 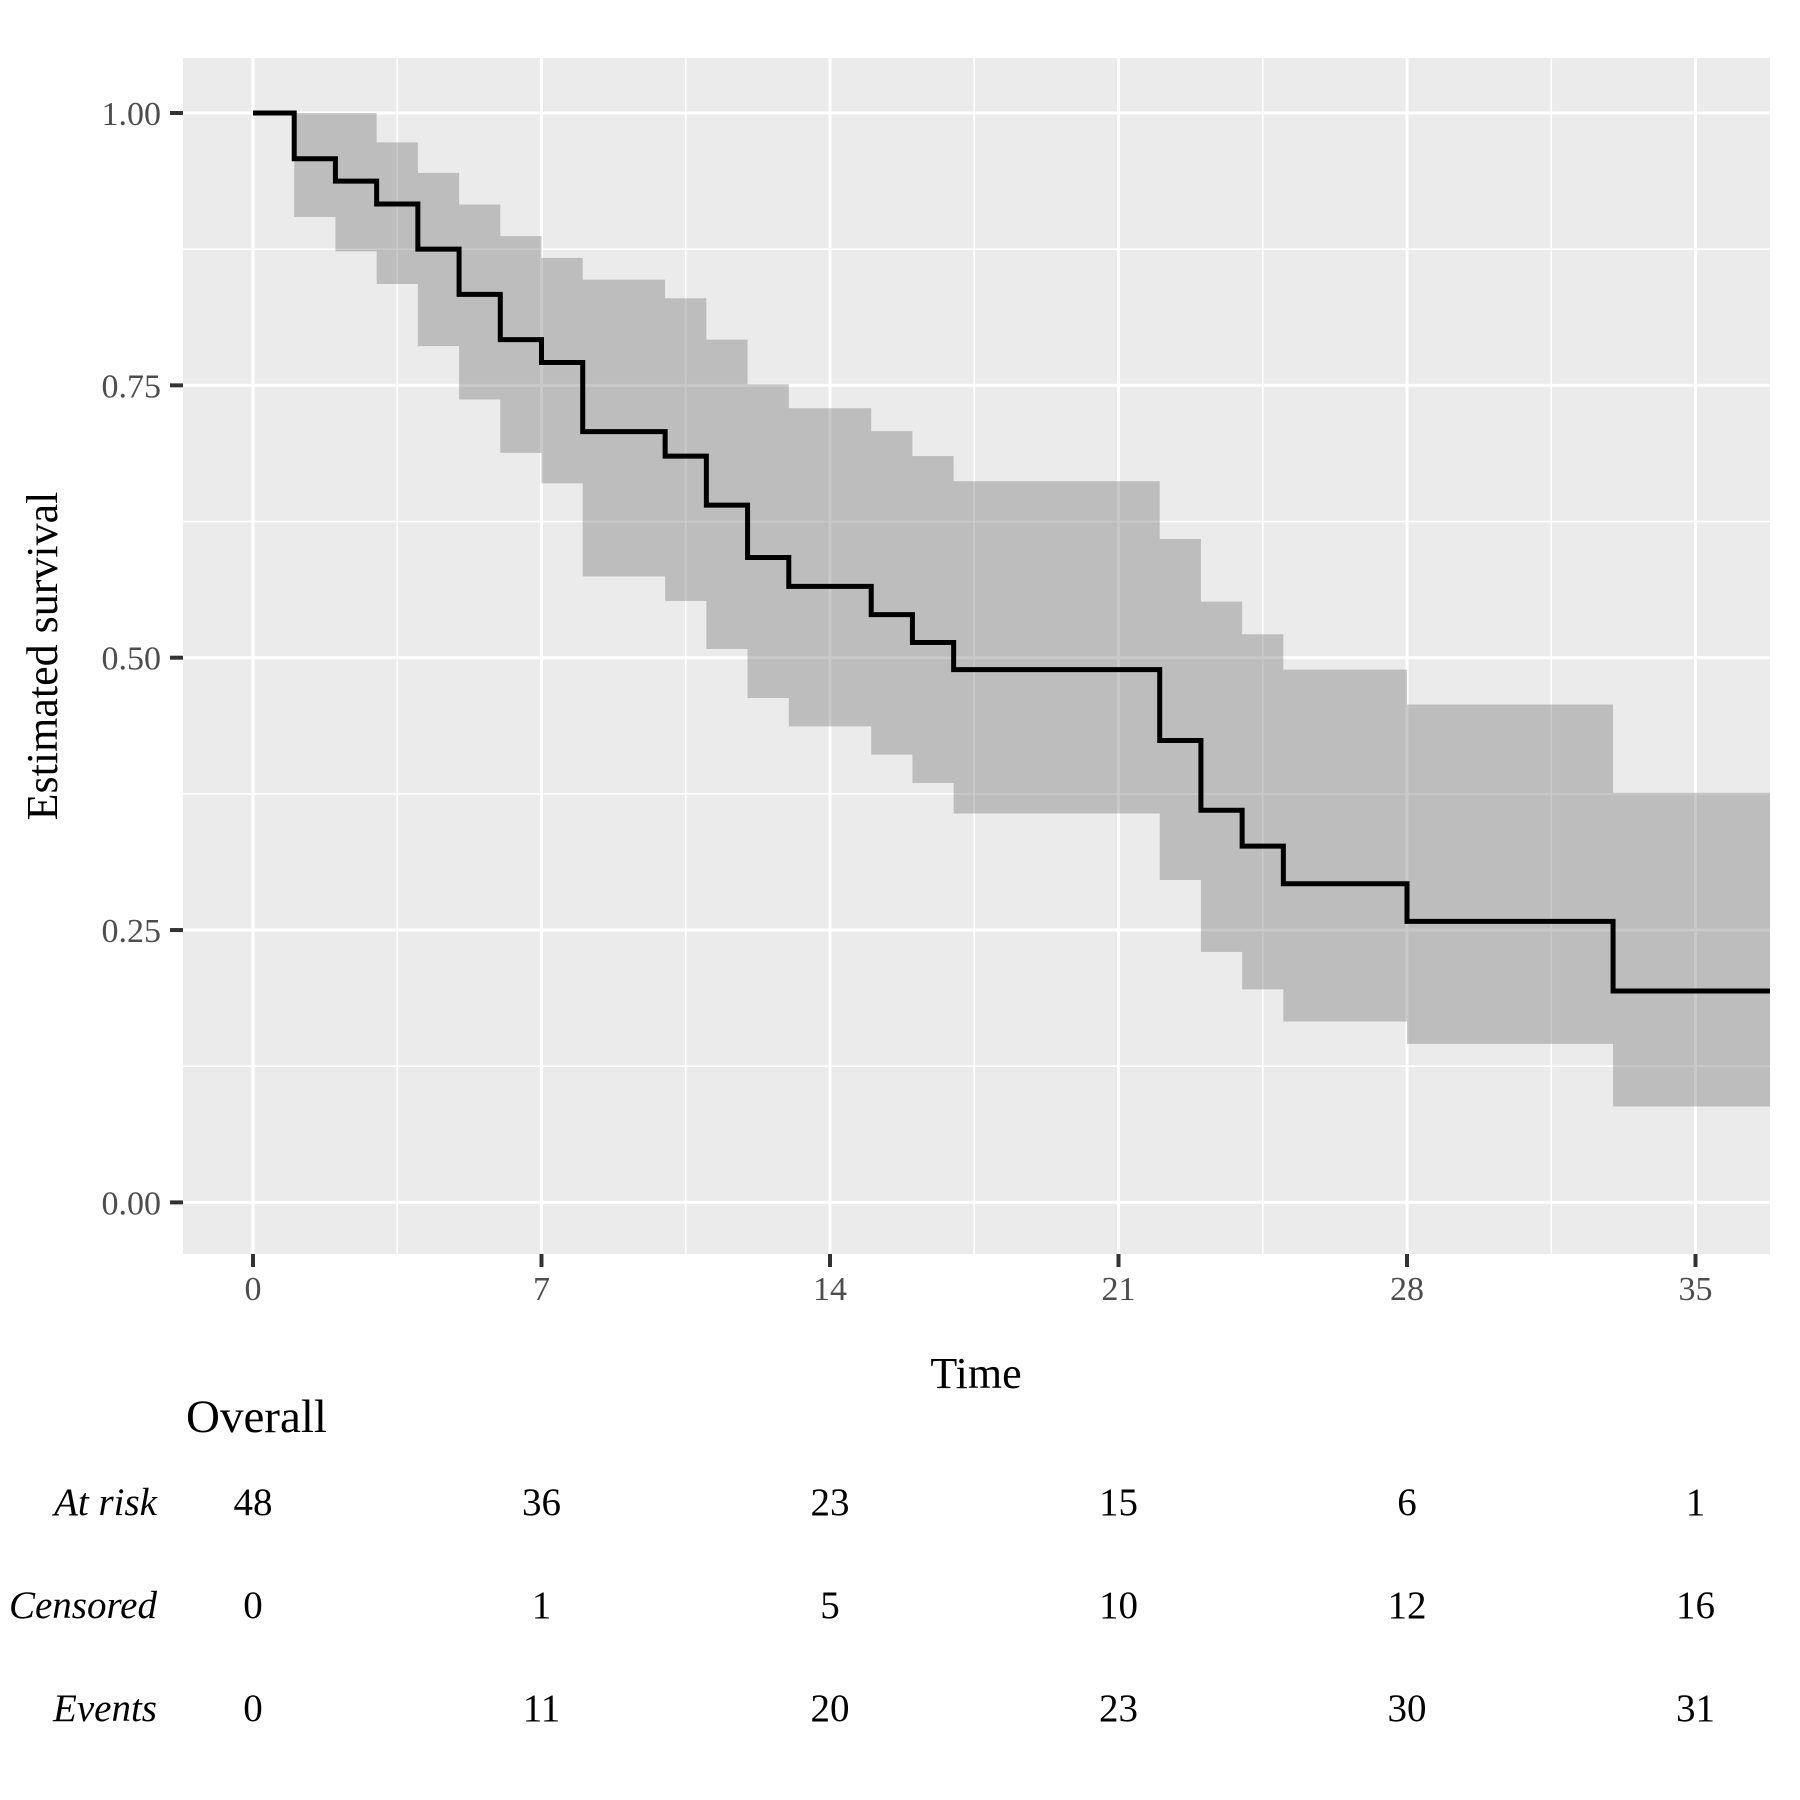 What do you see at coordinates (830, 1708) in the screenshot?
I see `risk-table-value: 20` at bounding box center [830, 1708].